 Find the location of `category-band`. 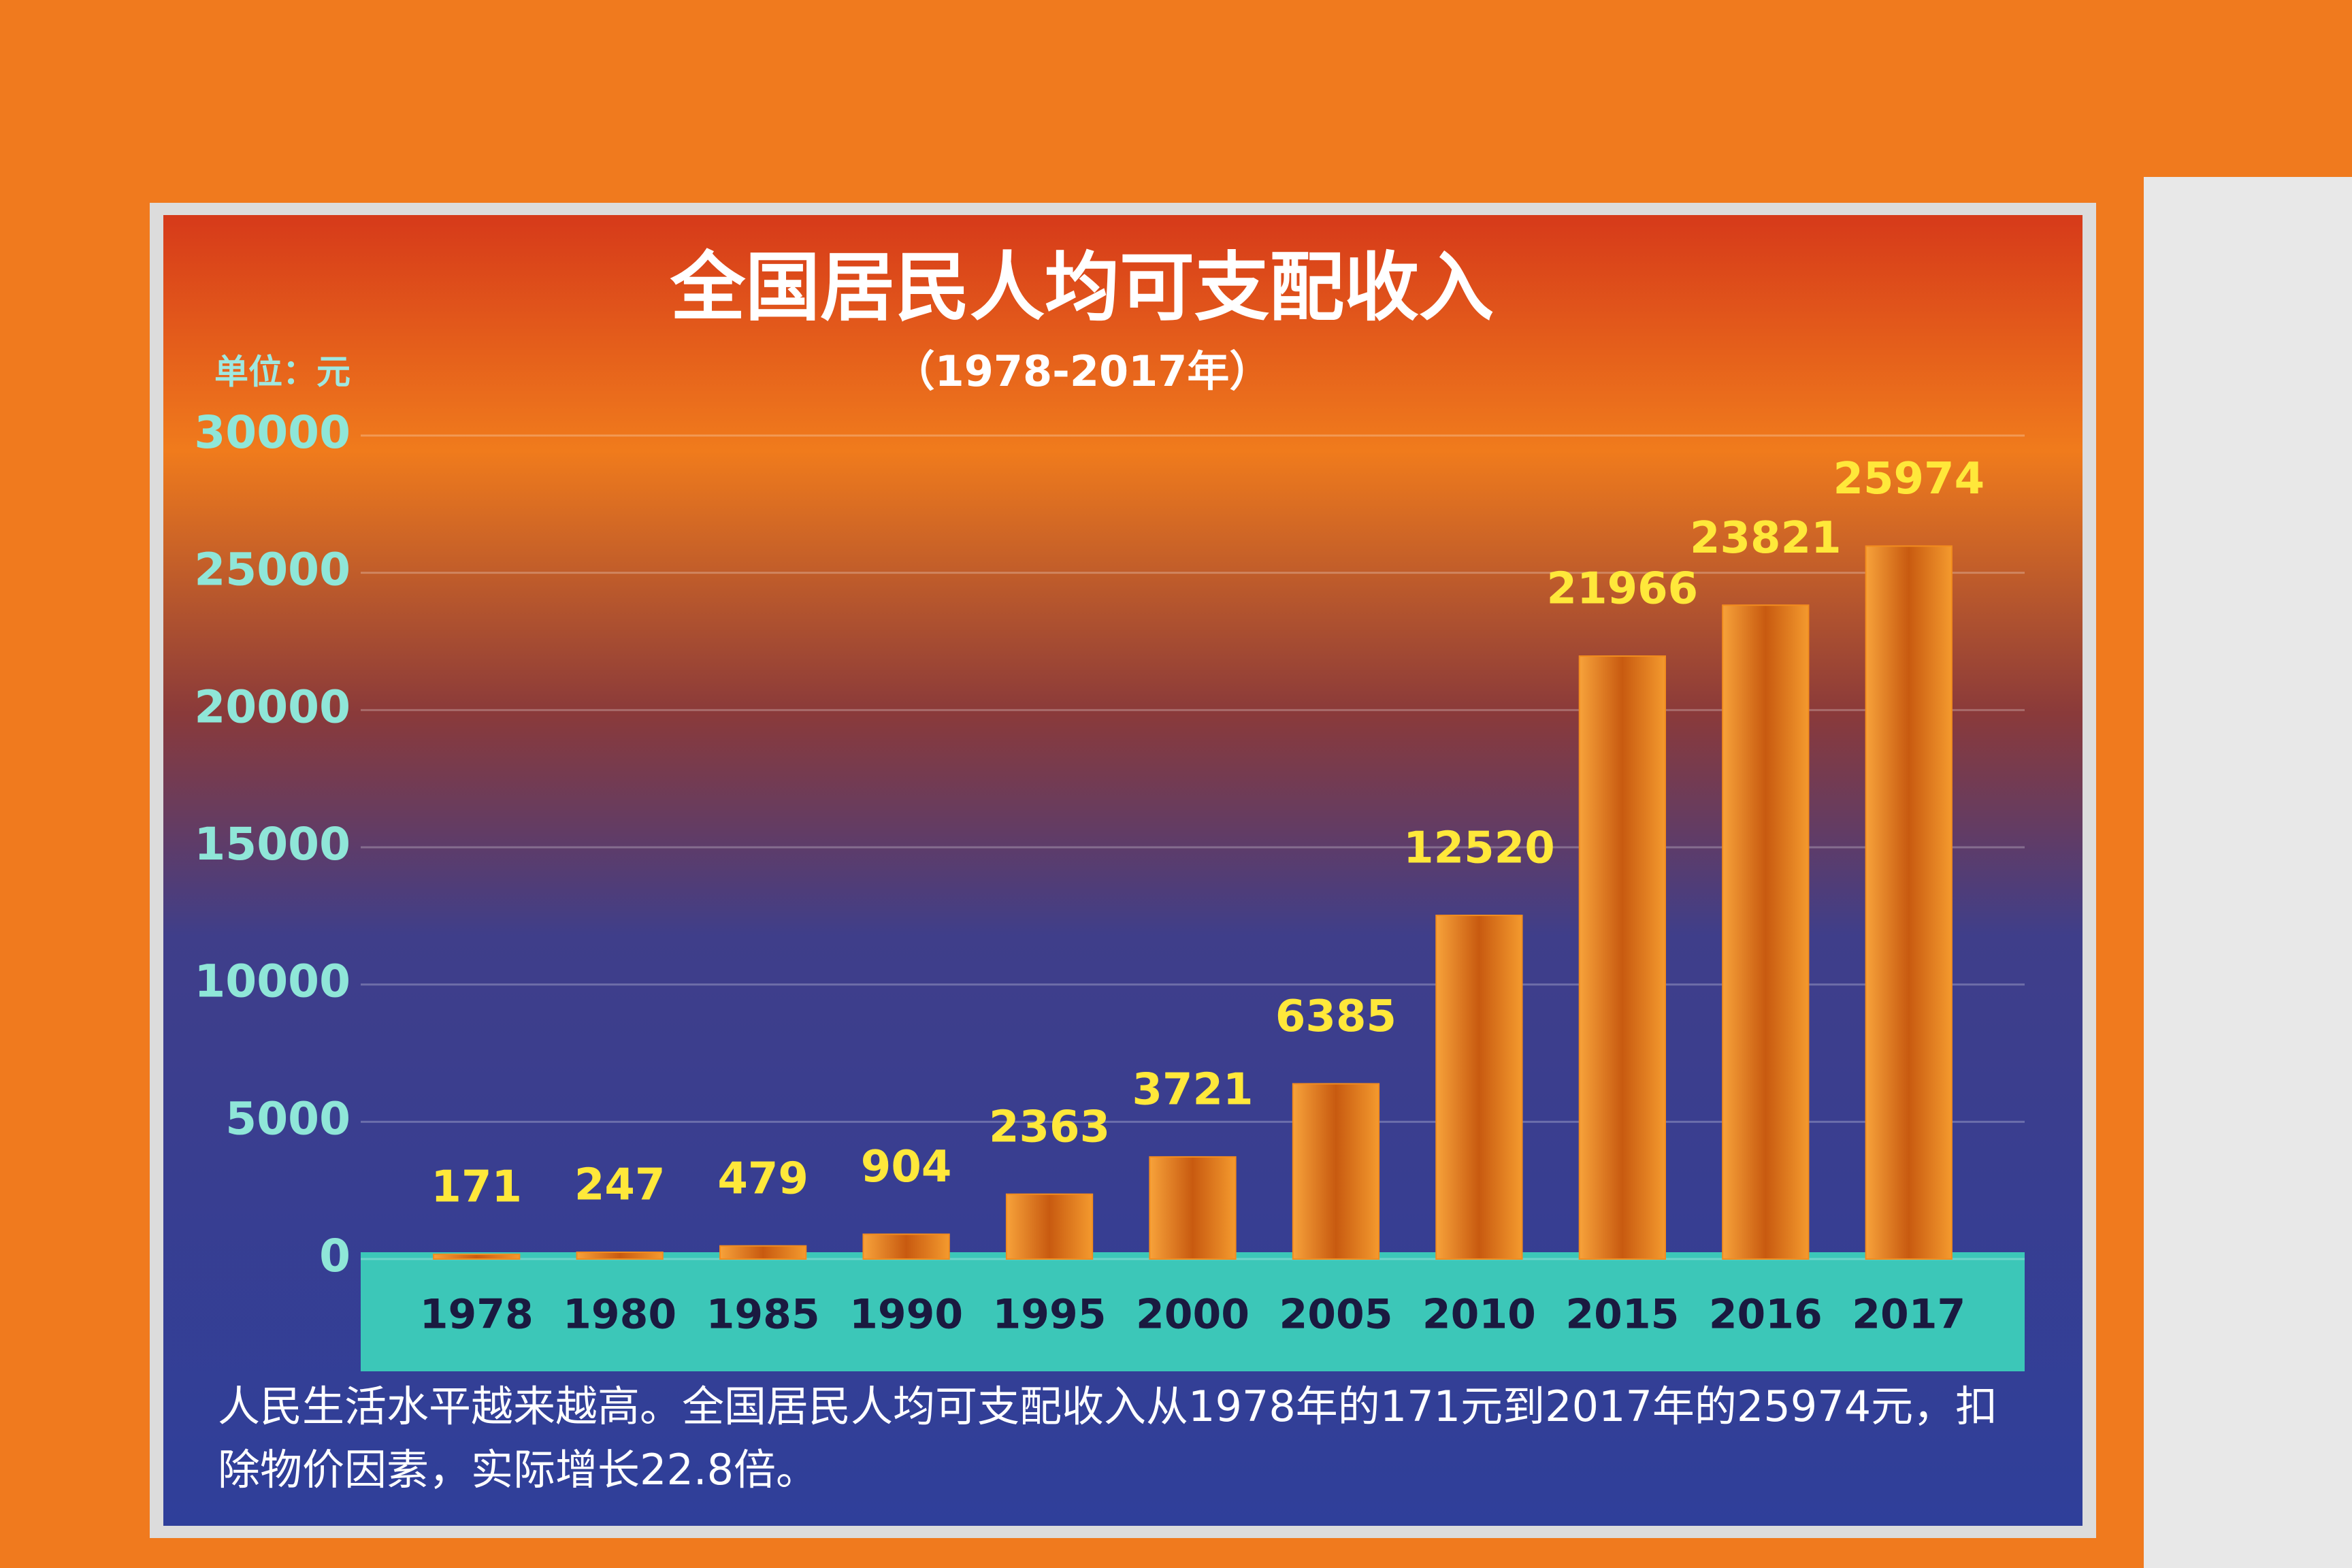

category-band is located at coordinates (1193, 1312).